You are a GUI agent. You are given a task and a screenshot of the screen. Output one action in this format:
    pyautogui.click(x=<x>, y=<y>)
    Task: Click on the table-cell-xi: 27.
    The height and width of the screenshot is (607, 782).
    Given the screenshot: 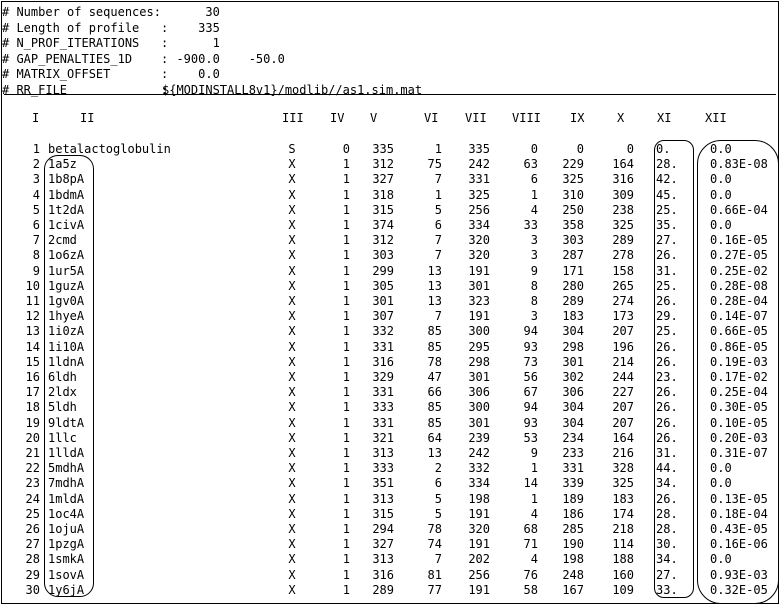 What is the action you would take?
    pyautogui.click(x=667, y=240)
    